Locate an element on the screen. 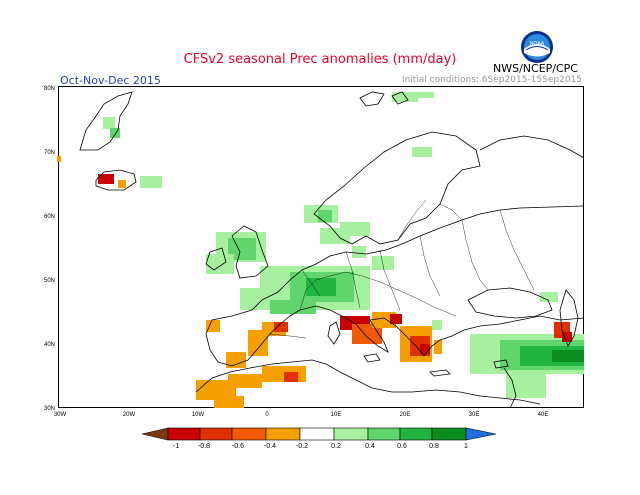 This screenshot has height=495, width=640. colorbar is located at coordinates (319, 434).